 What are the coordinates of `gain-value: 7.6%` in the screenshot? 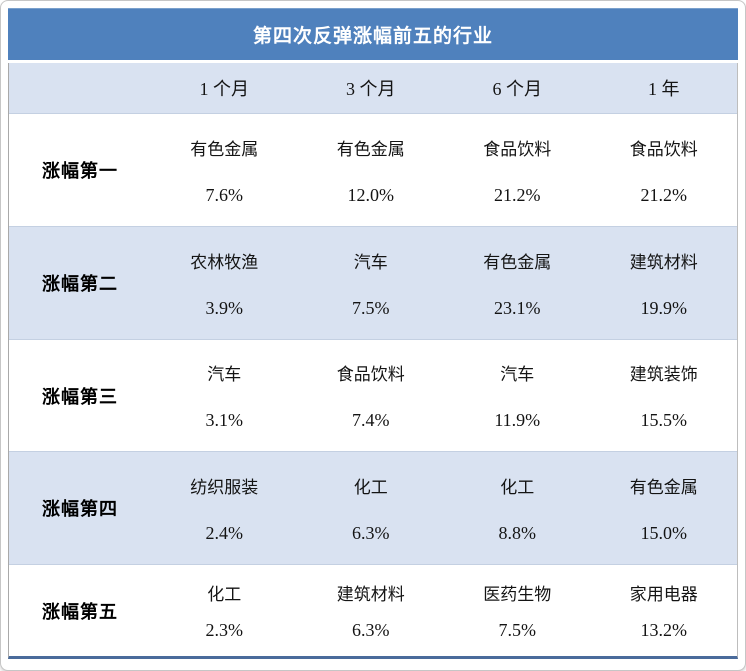 It's located at (224, 194).